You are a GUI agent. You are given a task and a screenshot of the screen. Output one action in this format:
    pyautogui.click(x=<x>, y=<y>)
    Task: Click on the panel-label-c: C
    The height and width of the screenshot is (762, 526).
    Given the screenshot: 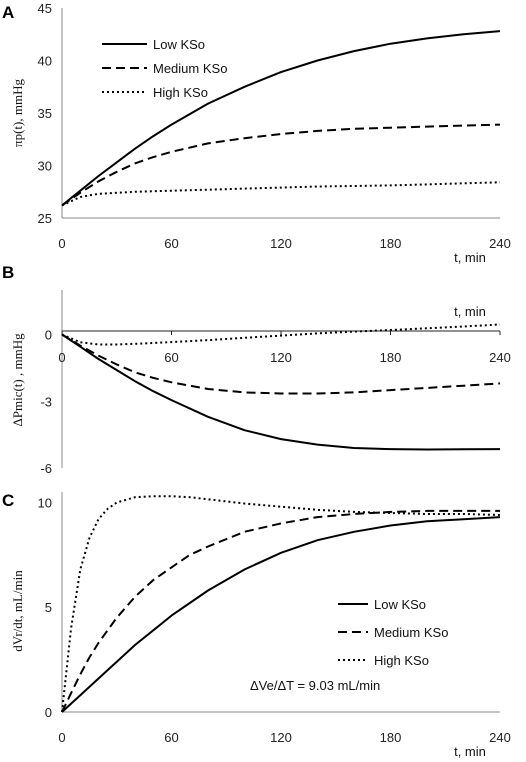 What is the action you would take?
    pyautogui.click(x=8, y=500)
    